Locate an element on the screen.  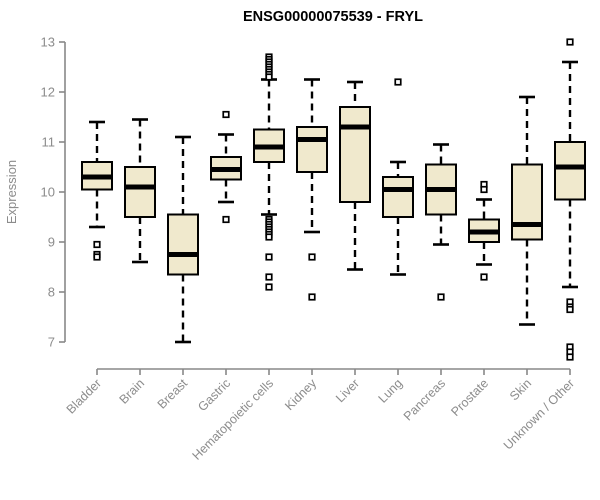
x-tick-label: Liver is located at coordinates (347, 390).